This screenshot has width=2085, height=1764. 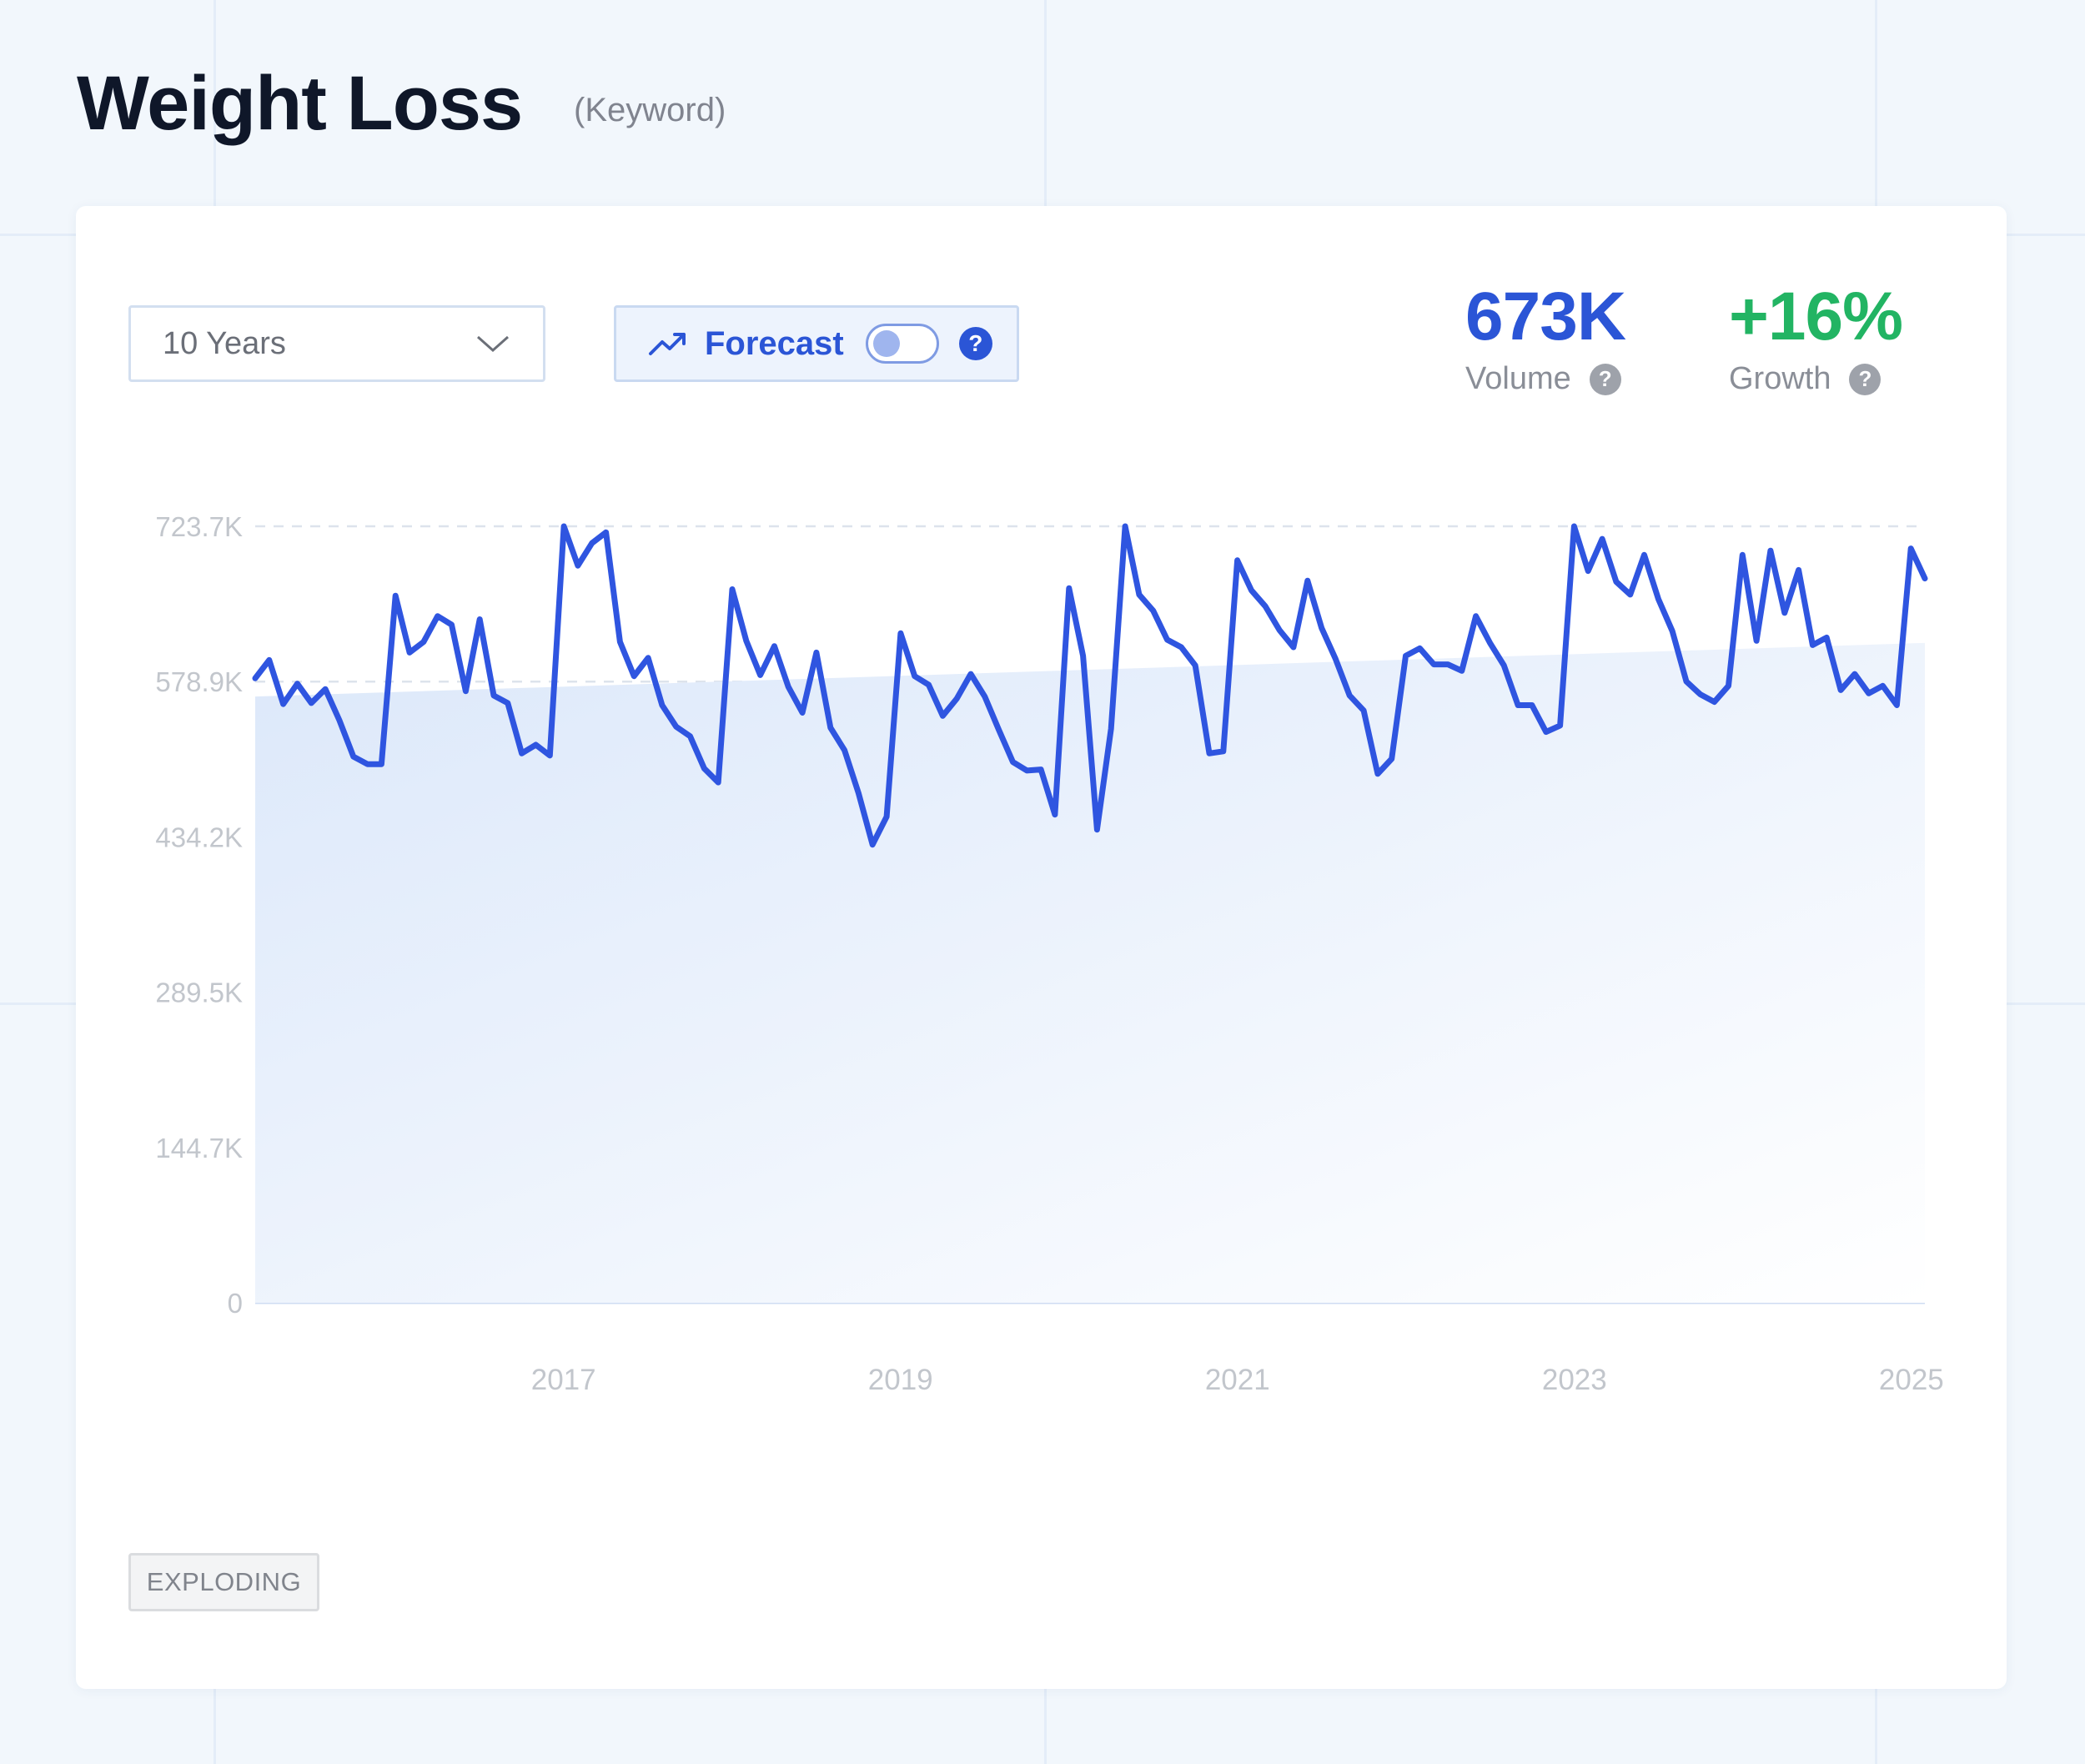 I want to click on y-tick-label: 144.7K, so click(x=199, y=1148).